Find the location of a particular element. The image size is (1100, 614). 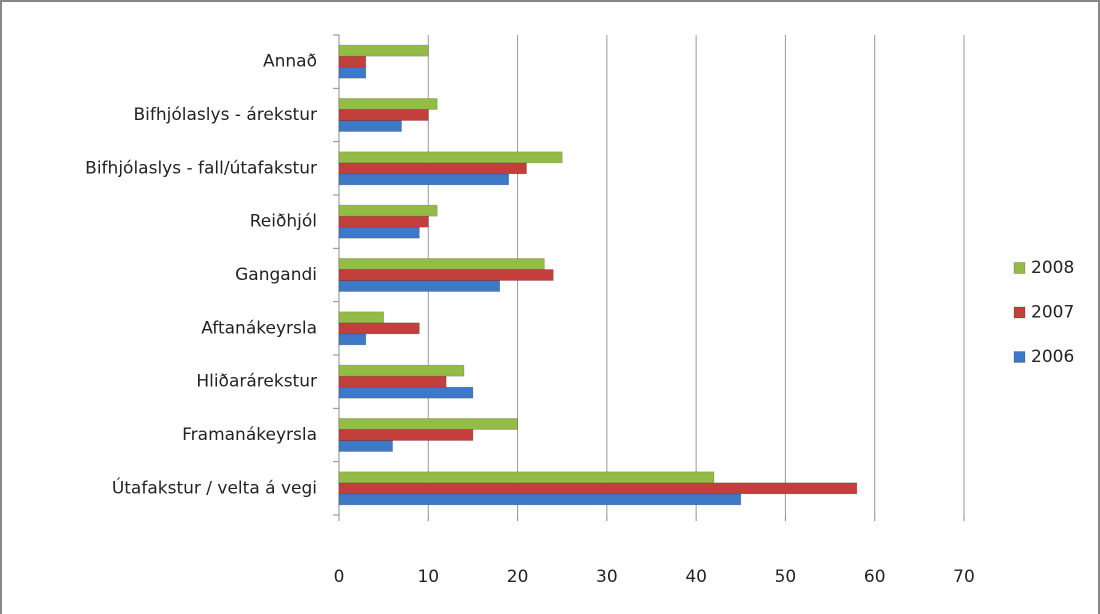

x-tick-label: 30 is located at coordinates (607, 577).